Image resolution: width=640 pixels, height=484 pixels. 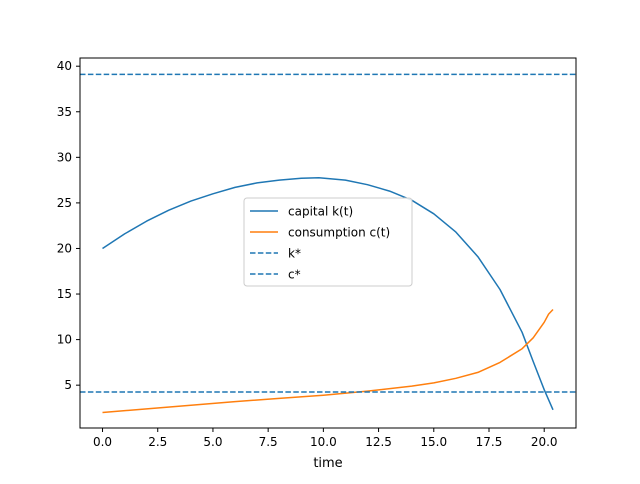 I want to click on y-tick-label: 25, so click(x=64, y=203).